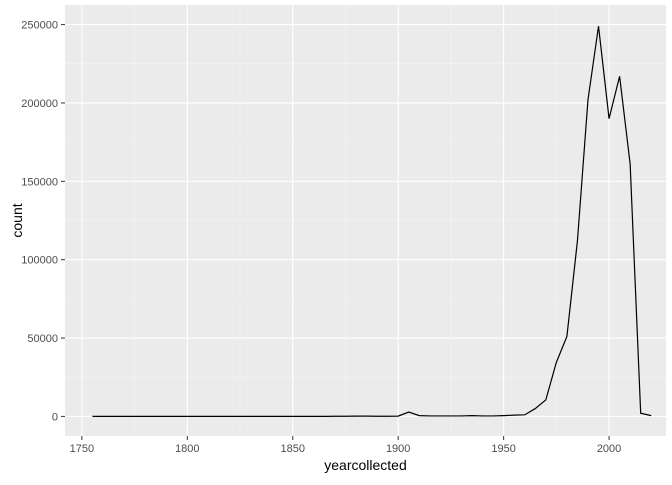 This screenshot has height=485, width=672. I want to click on x-tick-label: 1850, so click(293, 449).